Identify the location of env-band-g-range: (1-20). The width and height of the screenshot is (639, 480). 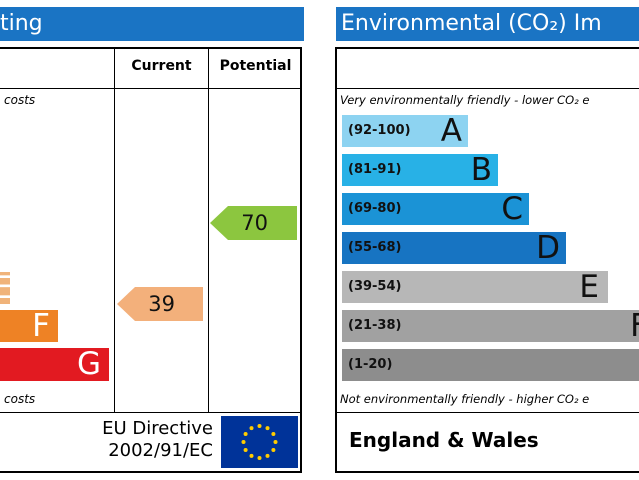
(370, 364).